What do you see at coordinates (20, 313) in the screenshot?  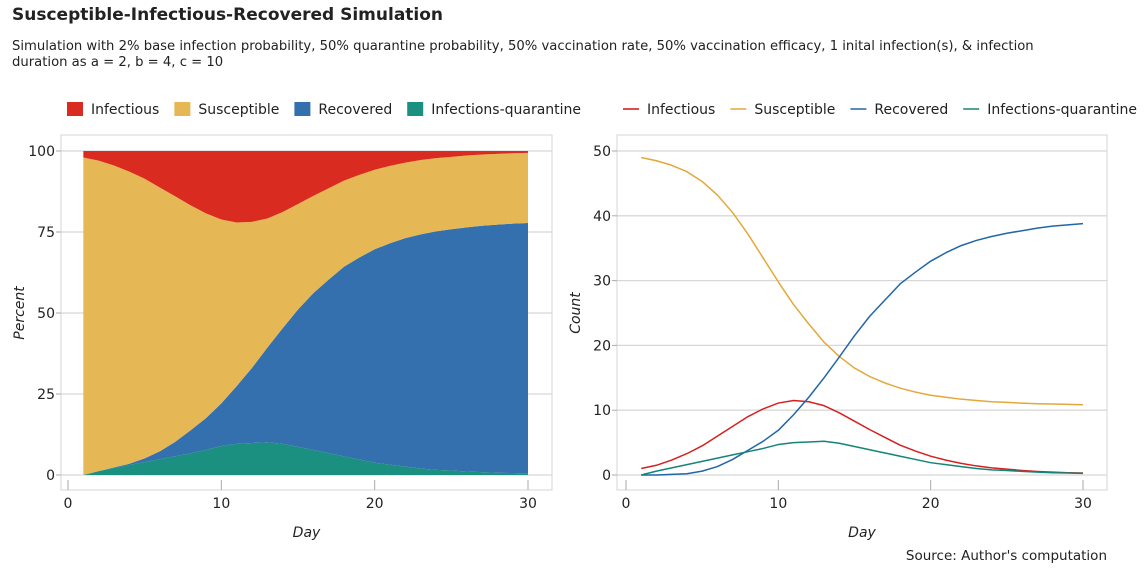 I see `y-axis-label: Percent` at bounding box center [20, 313].